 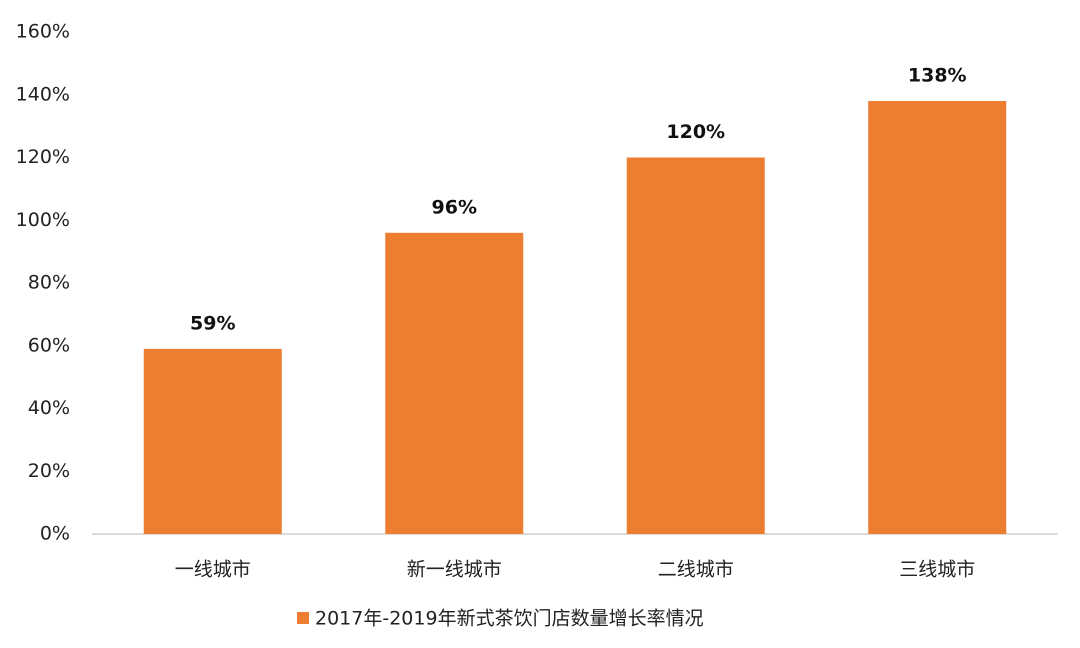 I want to click on y-tick-label: 20%, so click(x=49, y=471).